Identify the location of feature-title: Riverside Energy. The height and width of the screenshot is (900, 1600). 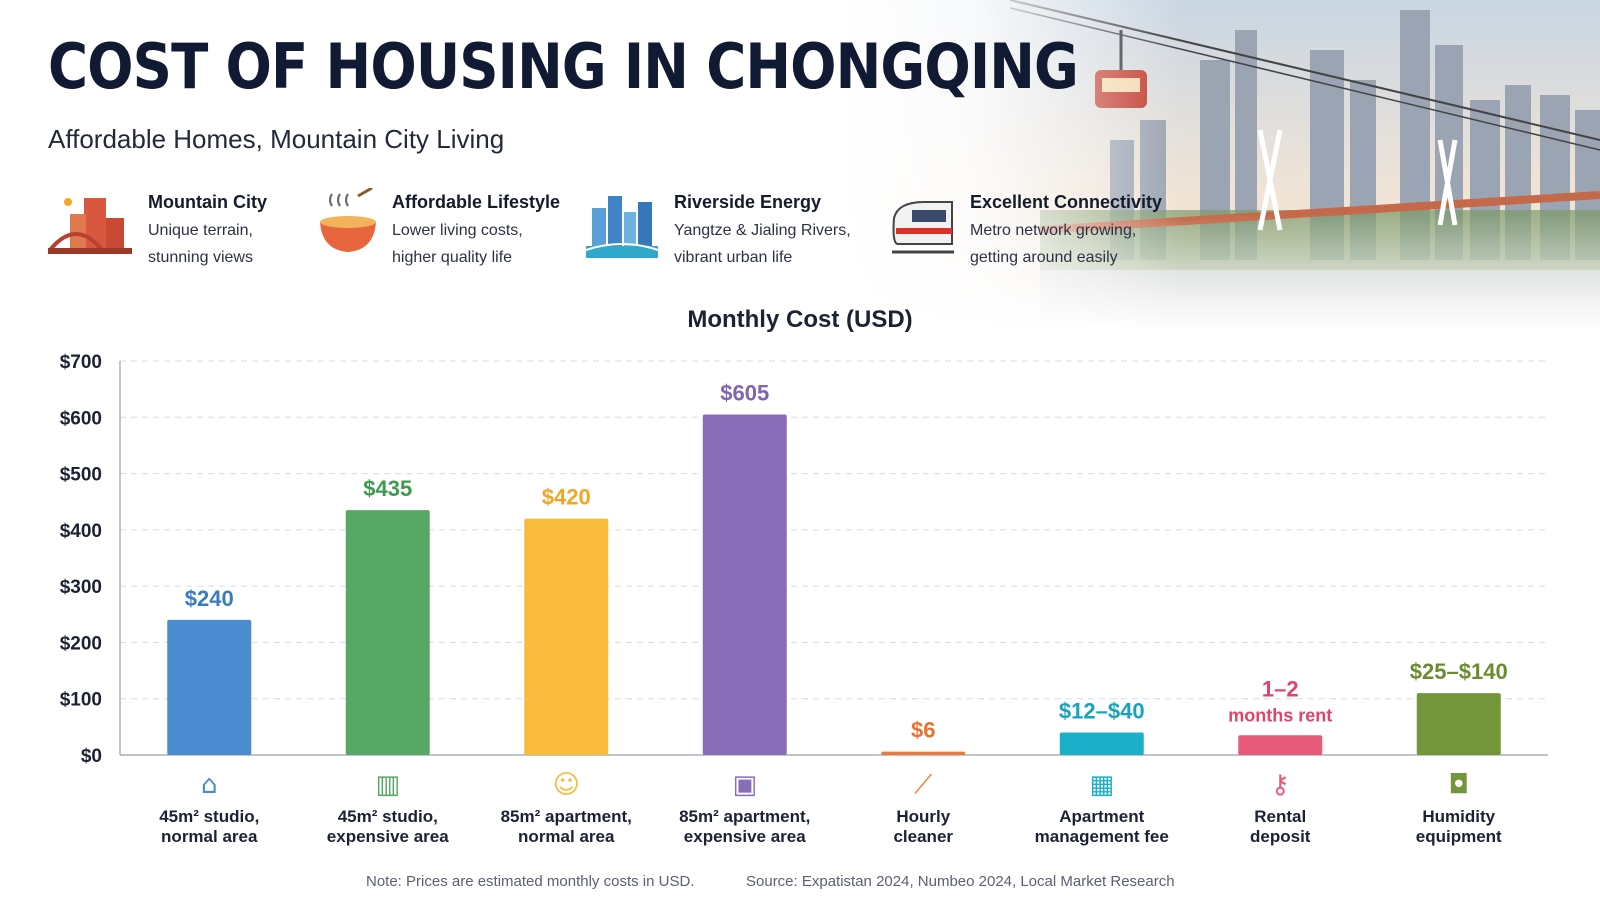
(748, 202).